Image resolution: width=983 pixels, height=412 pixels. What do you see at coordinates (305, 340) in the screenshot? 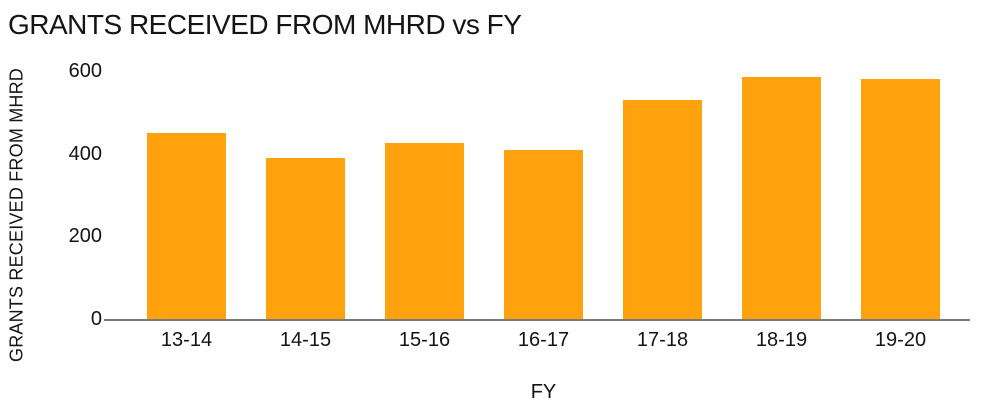
I see `x-tick-label: 14-15` at bounding box center [305, 340].